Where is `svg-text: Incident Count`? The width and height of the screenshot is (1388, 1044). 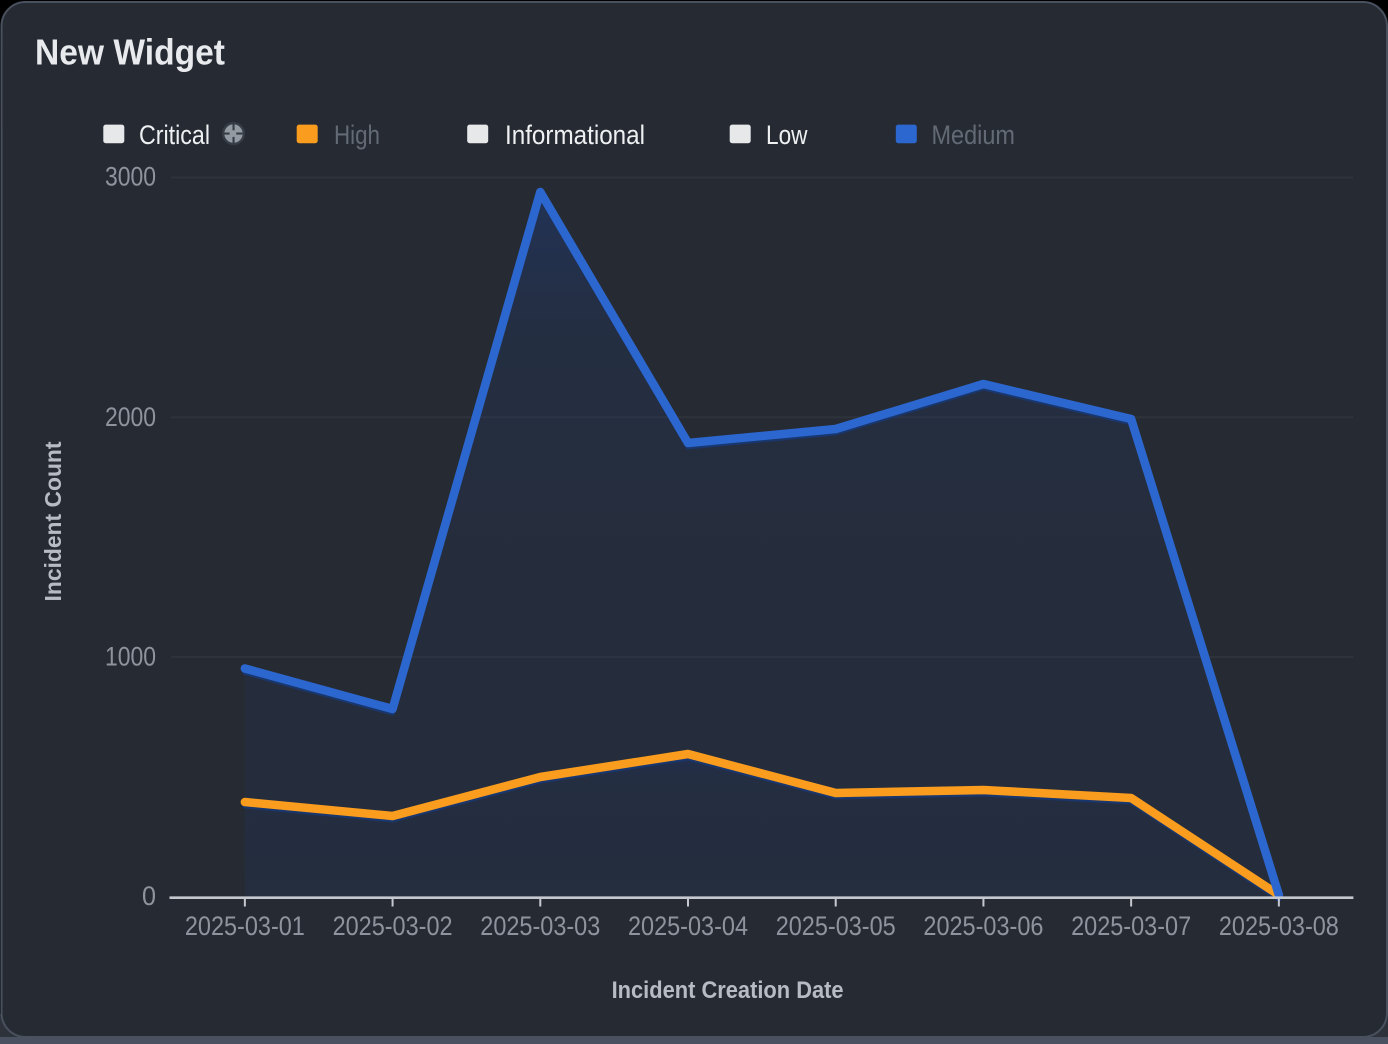
svg-text: Incident Count is located at coordinates (53, 521).